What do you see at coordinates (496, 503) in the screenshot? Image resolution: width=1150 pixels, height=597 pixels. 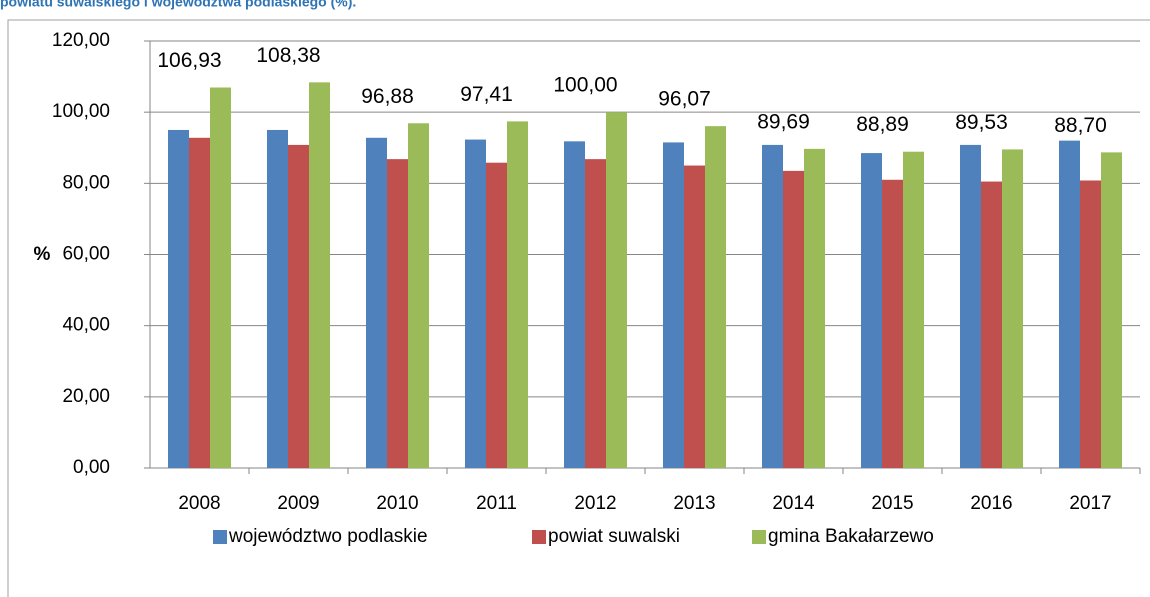 I see `x-tick-label: 2011` at bounding box center [496, 503].